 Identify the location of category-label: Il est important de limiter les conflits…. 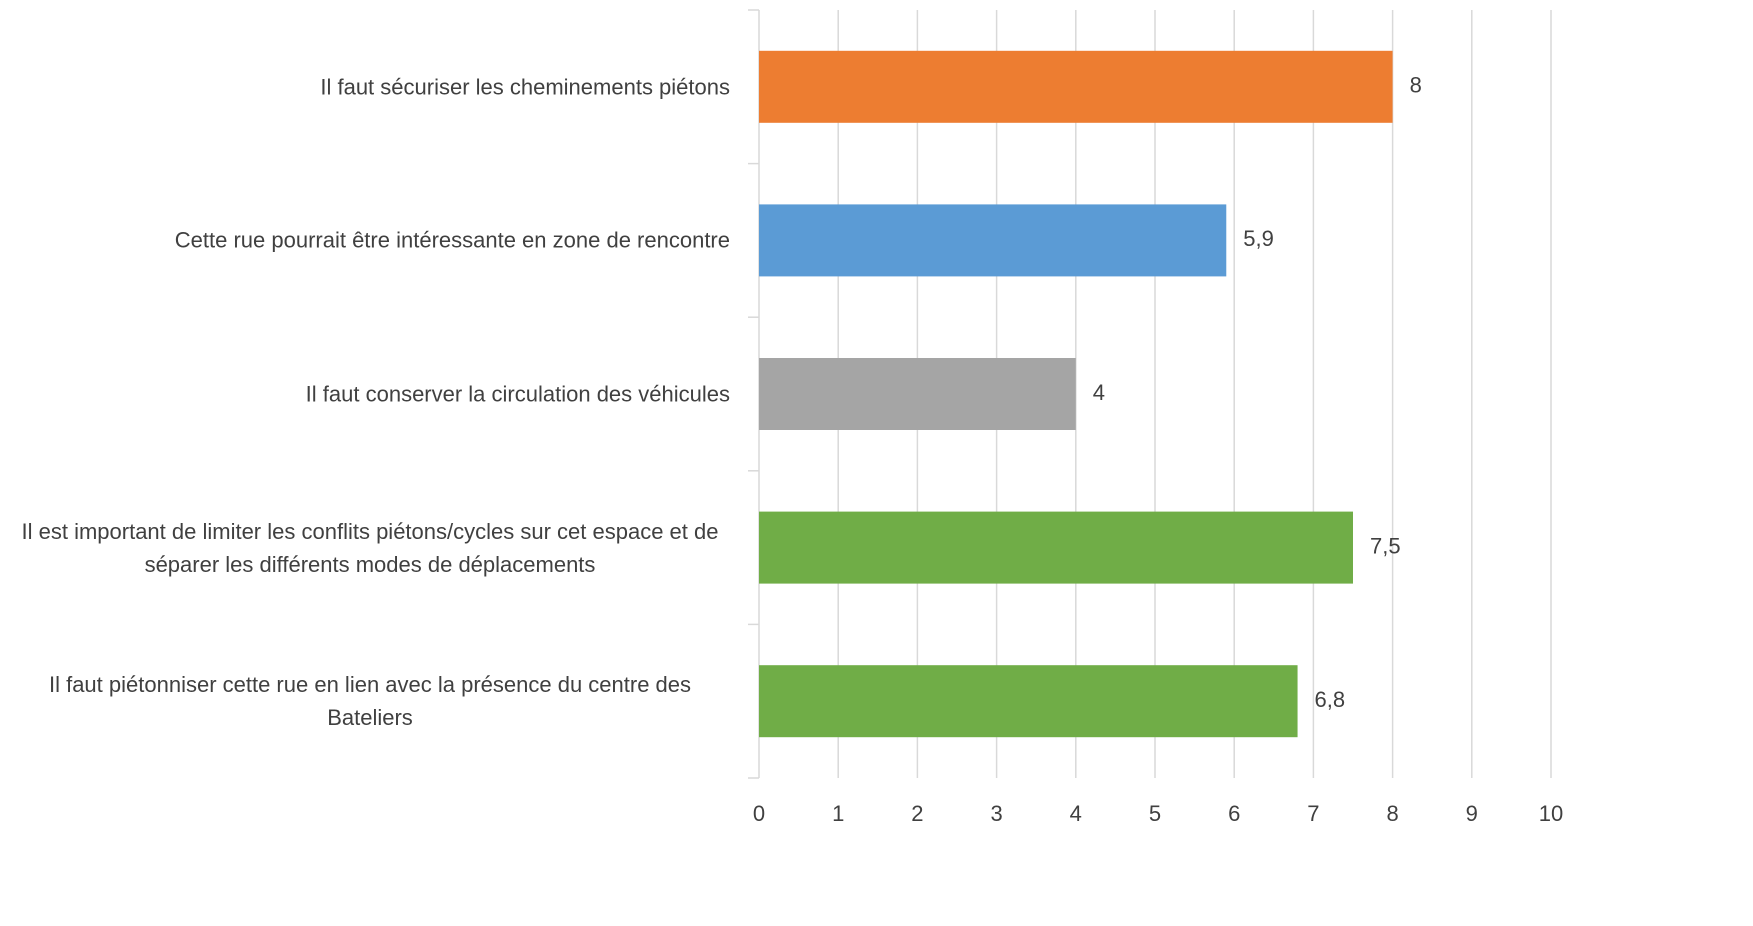
(370, 547).